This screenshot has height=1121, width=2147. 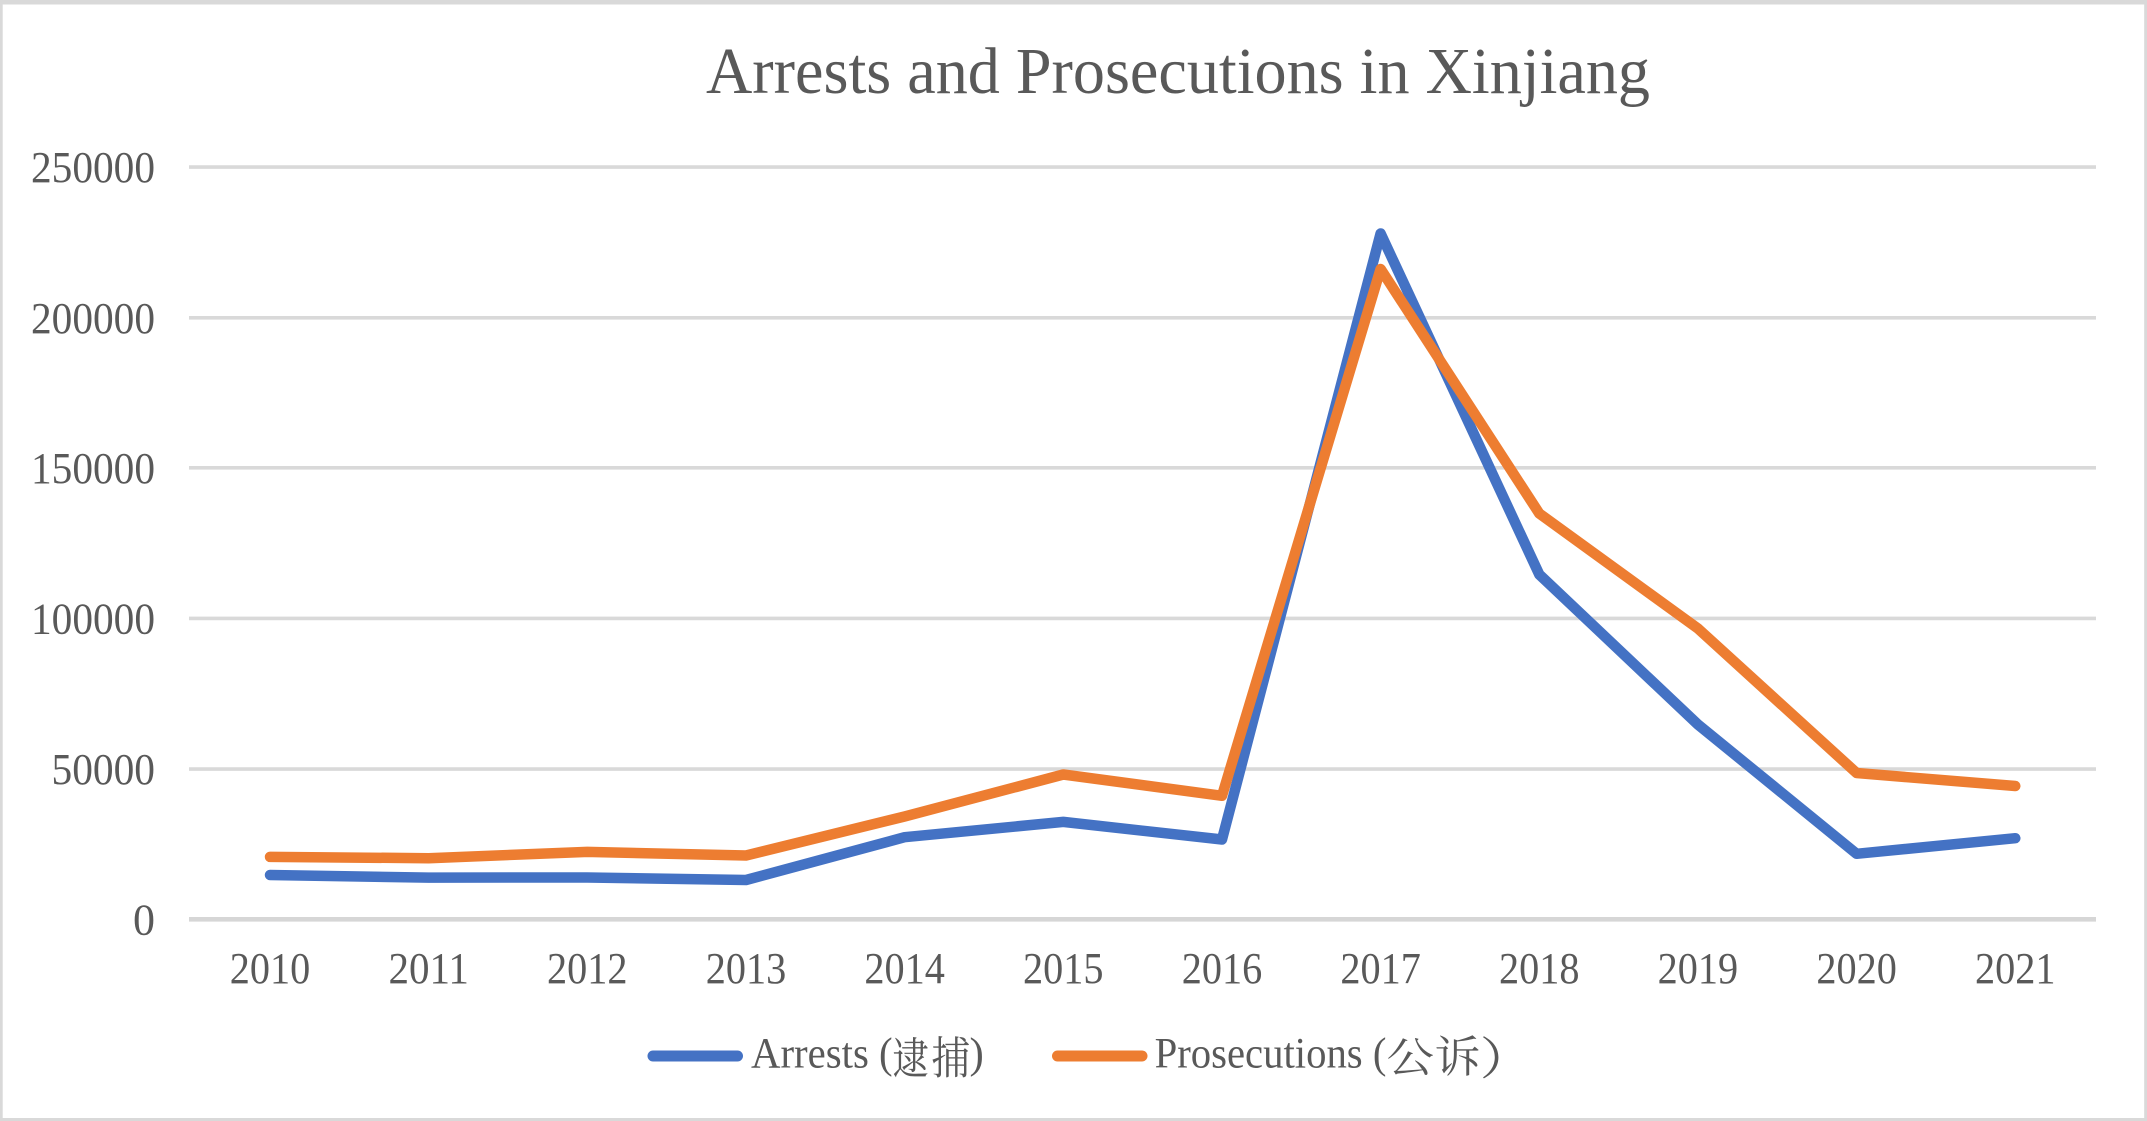 What do you see at coordinates (144, 919) in the screenshot?
I see `svg-text: 0` at bounding box center [144, 919].